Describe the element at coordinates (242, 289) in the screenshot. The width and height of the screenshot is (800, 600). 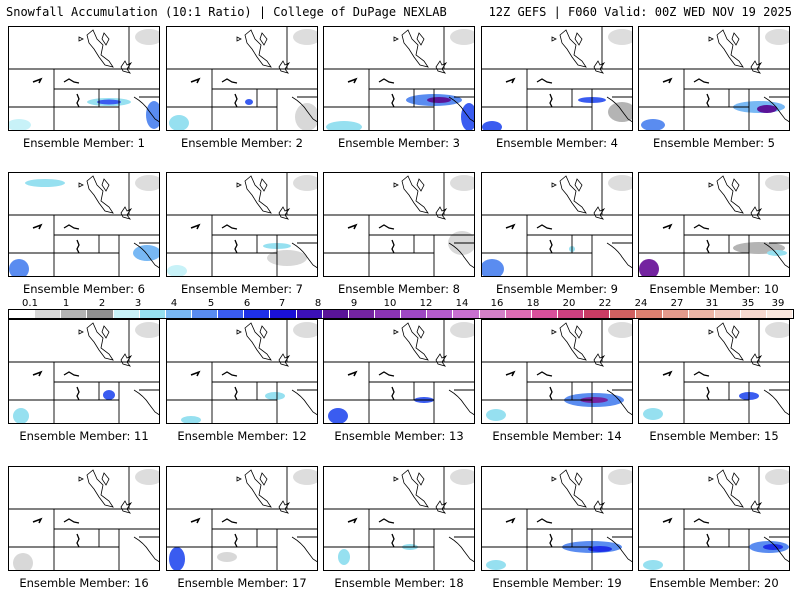
I see `ensemble-member-caption: Ensemble Member: 7` at that location.